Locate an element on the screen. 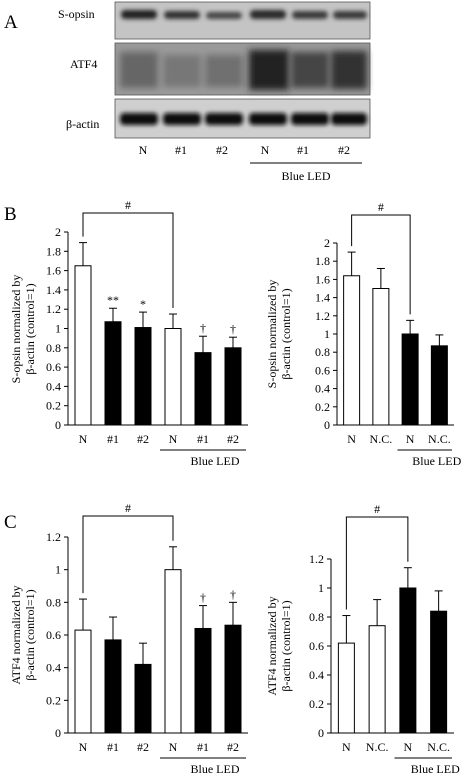  blot-label-atf4: ATF4 is located at coordinates (83, 64).